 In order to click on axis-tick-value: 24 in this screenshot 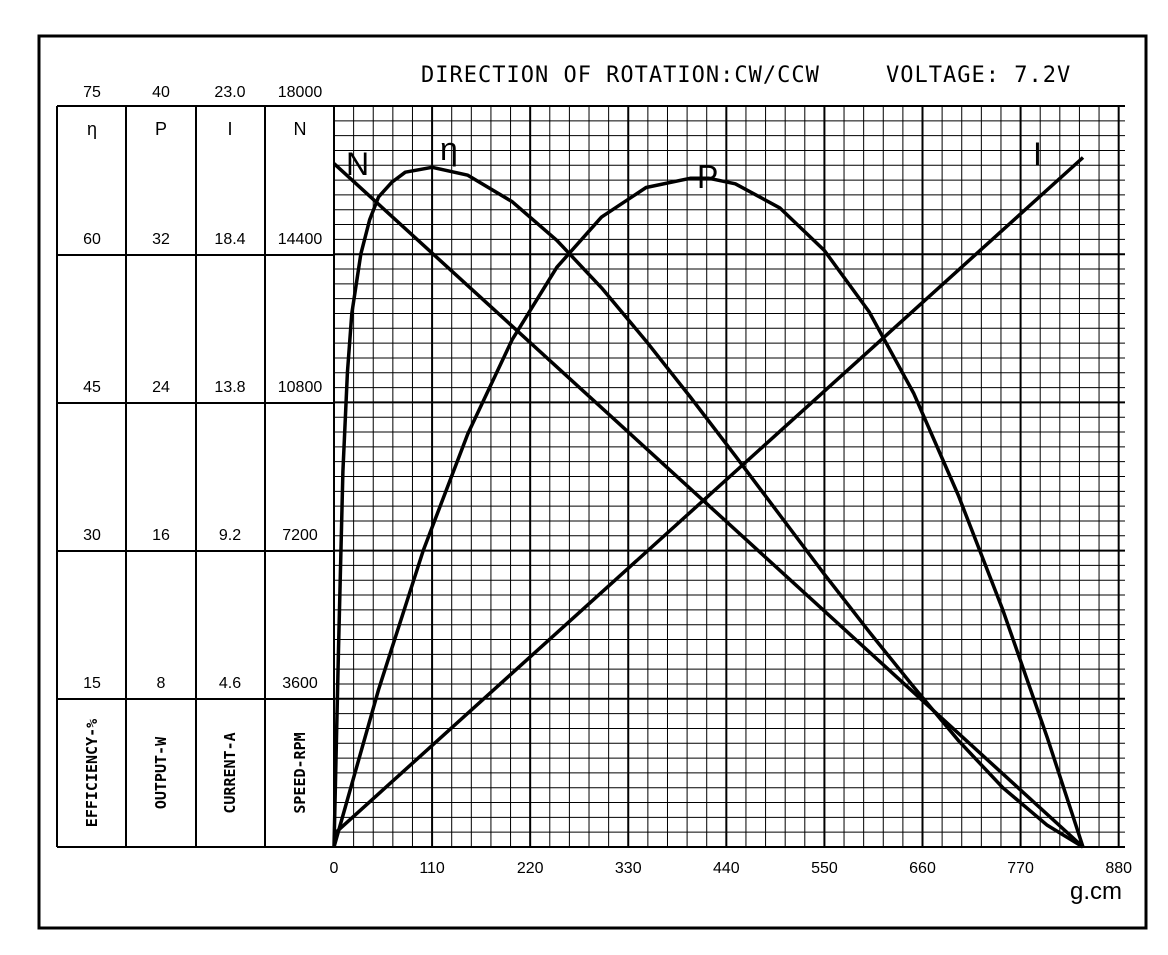, I will do `click(161, 387)`.